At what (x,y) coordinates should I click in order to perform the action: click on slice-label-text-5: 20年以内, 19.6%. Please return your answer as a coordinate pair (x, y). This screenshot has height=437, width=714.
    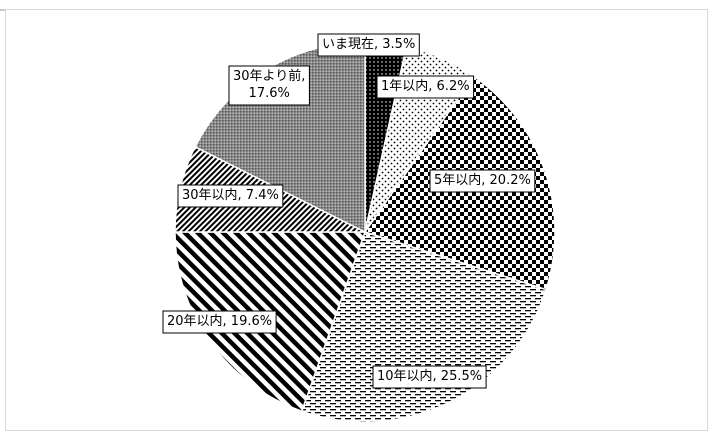
    Looking at the image, I should click on (219, 321).